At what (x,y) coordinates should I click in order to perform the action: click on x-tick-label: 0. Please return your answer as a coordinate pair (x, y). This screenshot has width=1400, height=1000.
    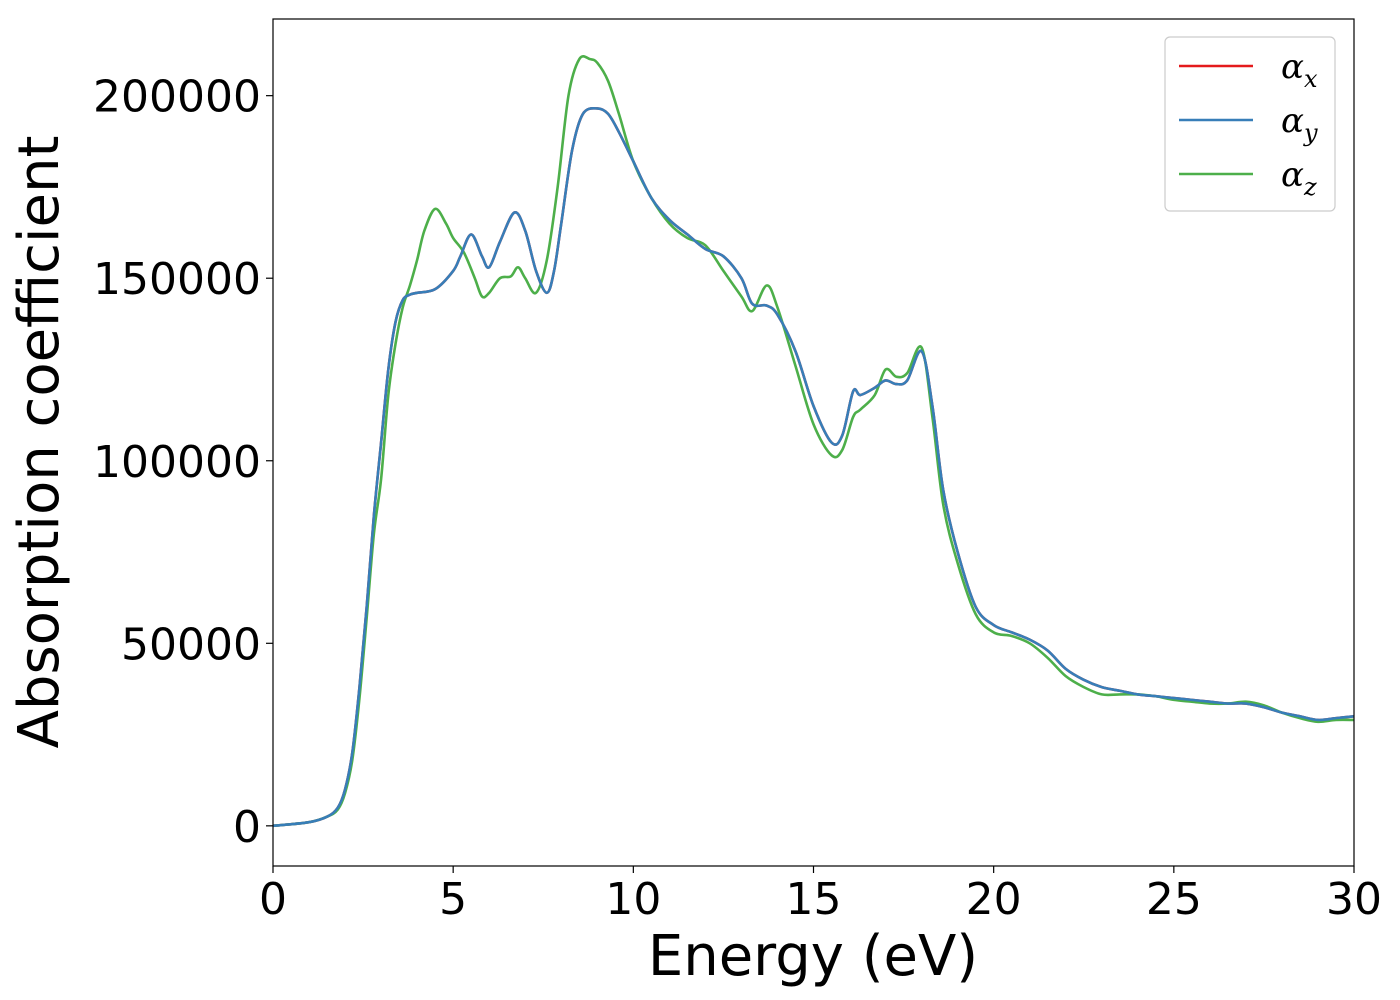
    Looking at the image, I should click on (273, 899).